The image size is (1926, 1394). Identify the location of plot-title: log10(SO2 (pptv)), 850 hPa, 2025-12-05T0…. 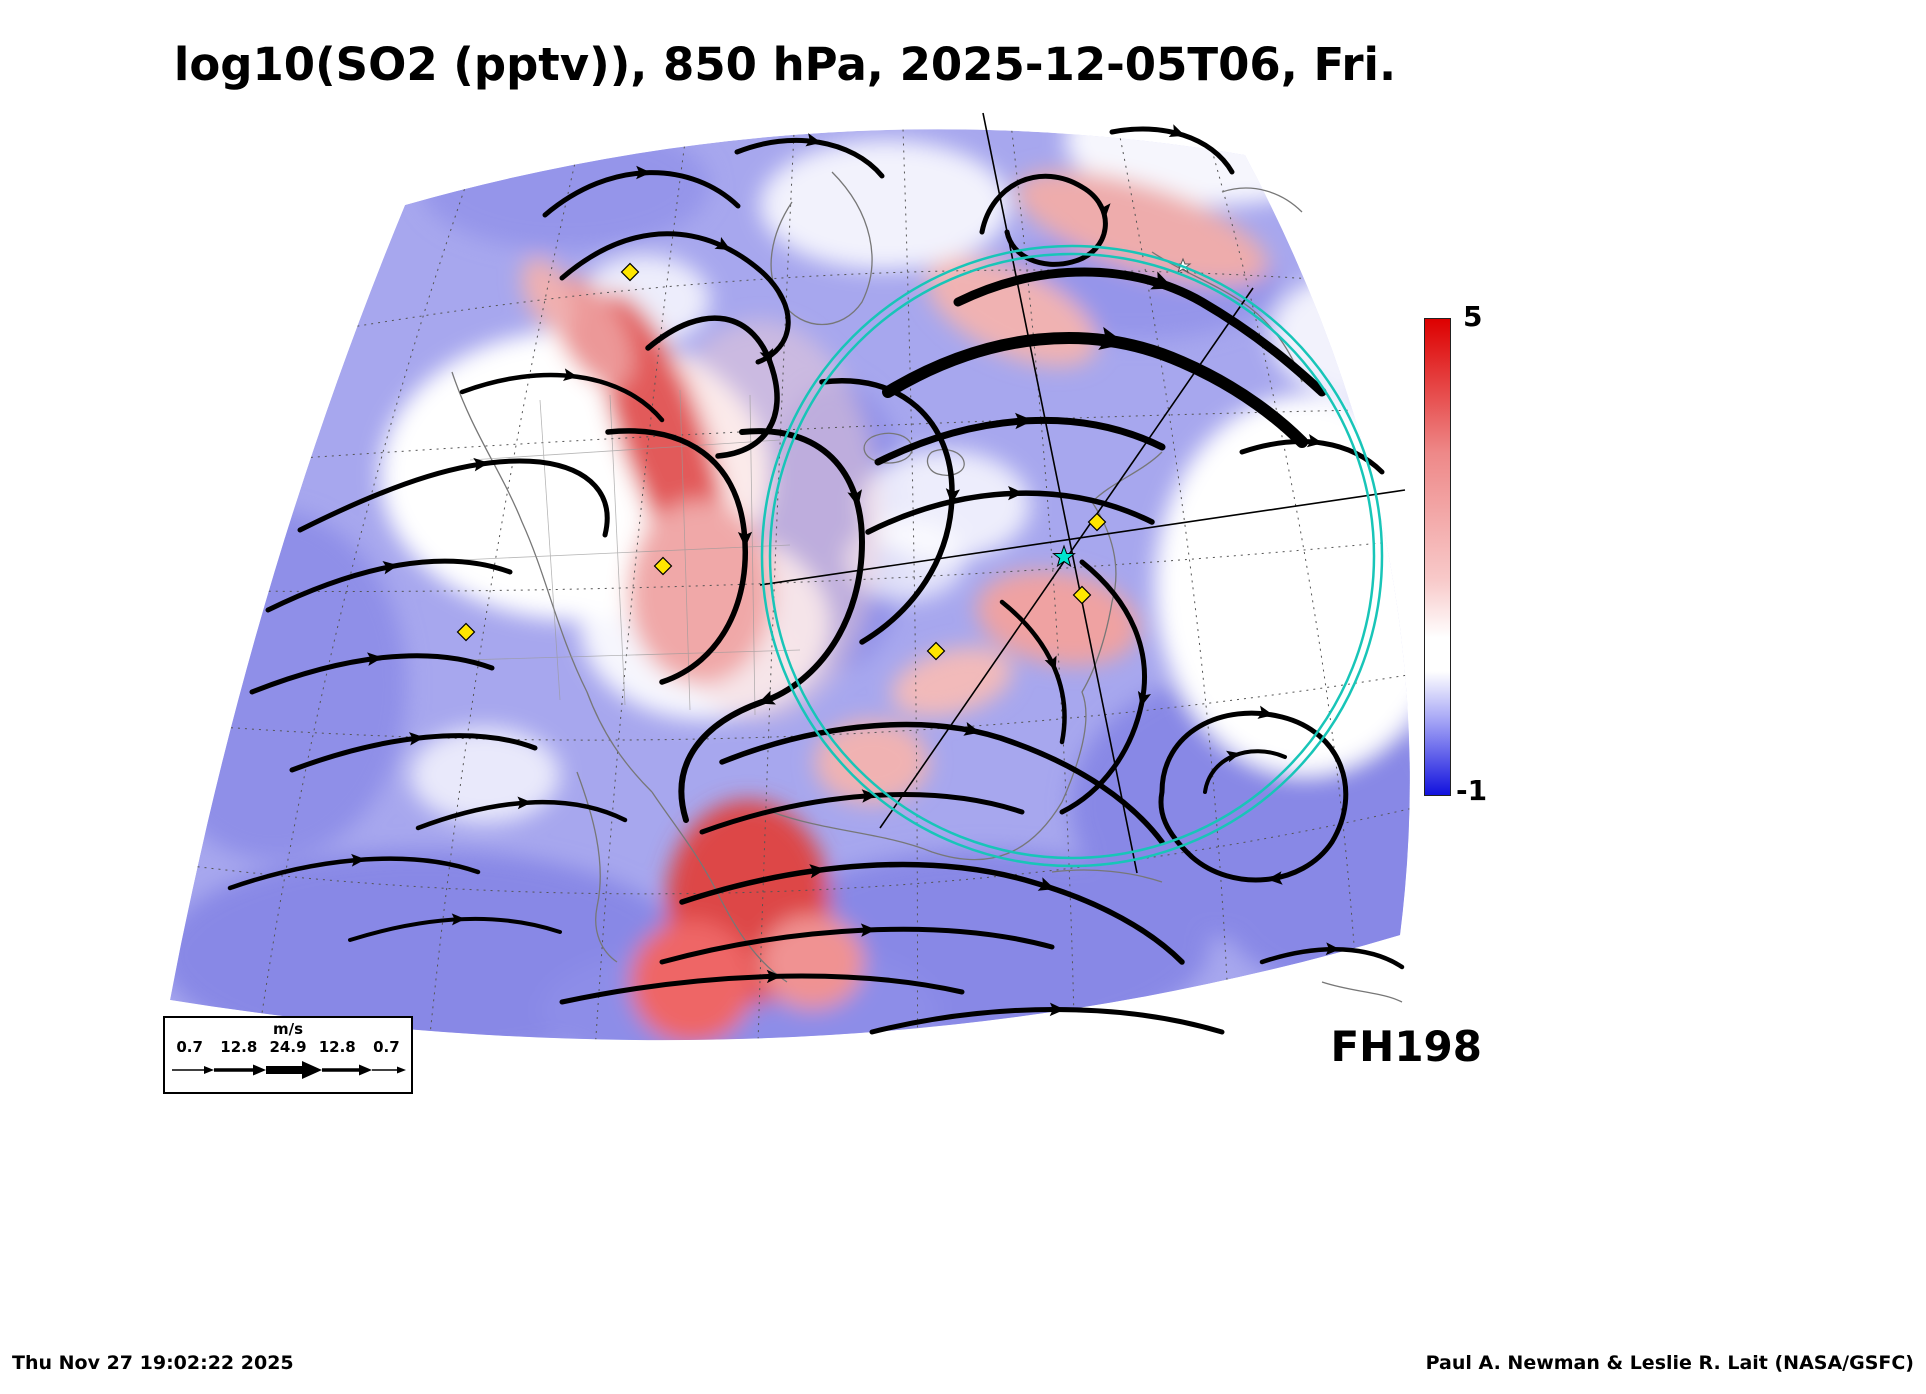
(785, 64).